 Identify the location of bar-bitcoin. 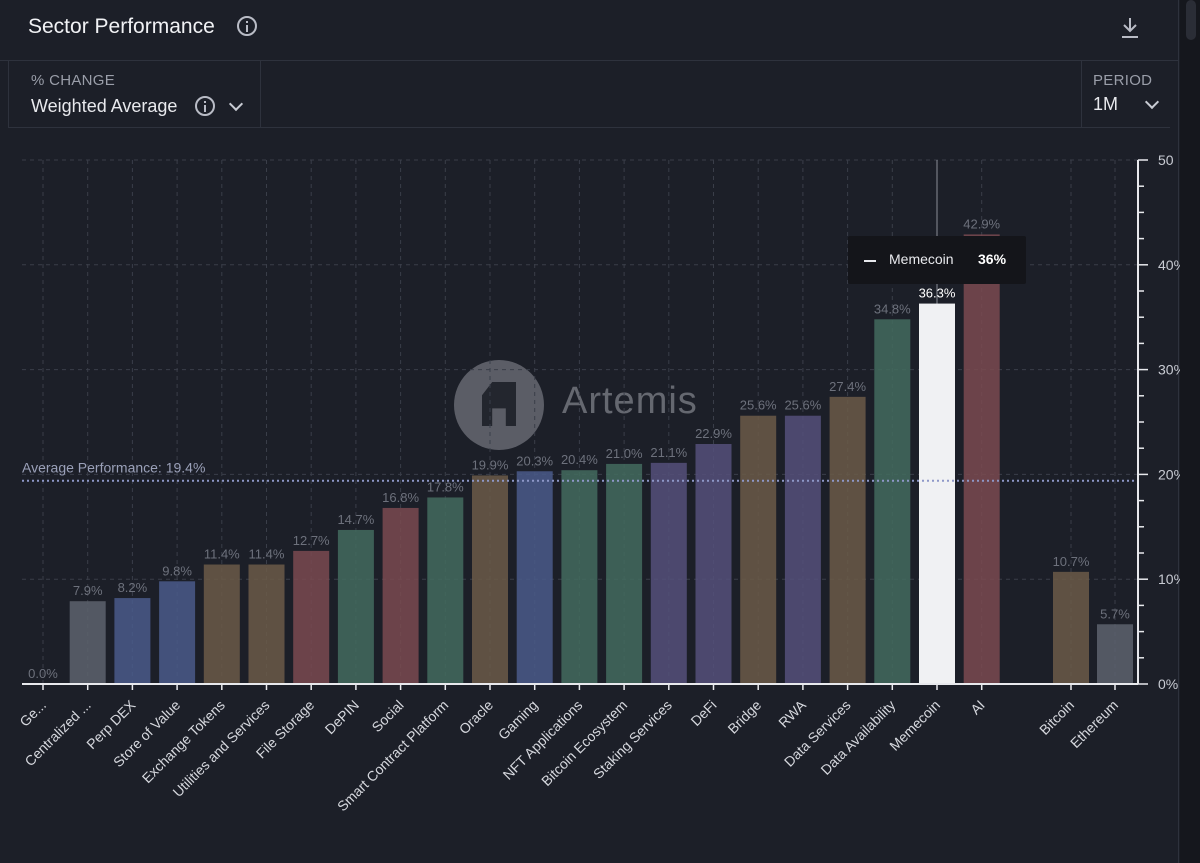
(1071, 627).